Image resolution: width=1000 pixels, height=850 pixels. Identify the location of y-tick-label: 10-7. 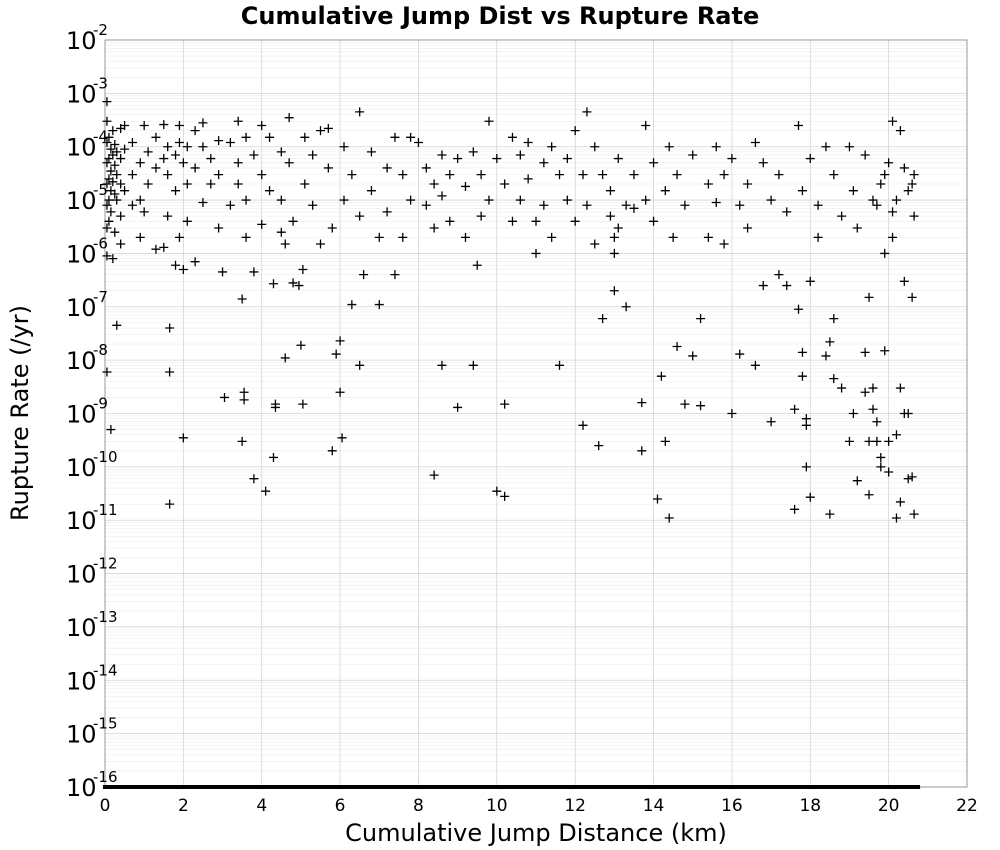
(87, 305).